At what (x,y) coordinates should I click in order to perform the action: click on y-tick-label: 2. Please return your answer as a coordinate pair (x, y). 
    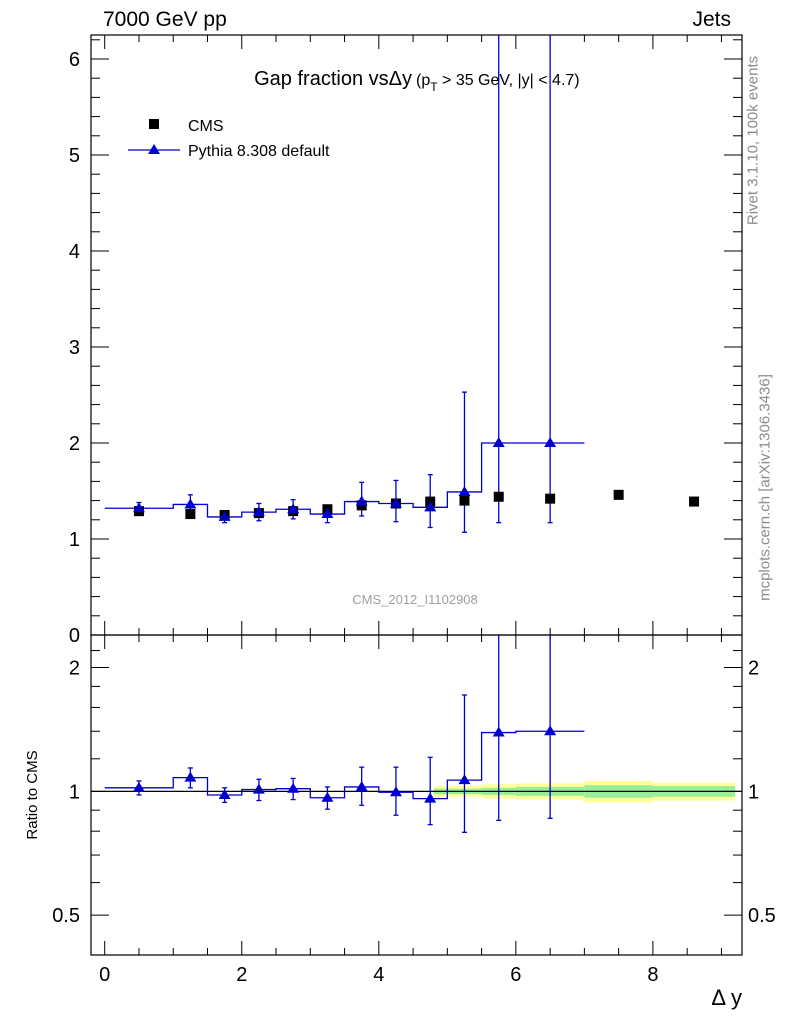
    Looking at the image, I should click on (74, 444).